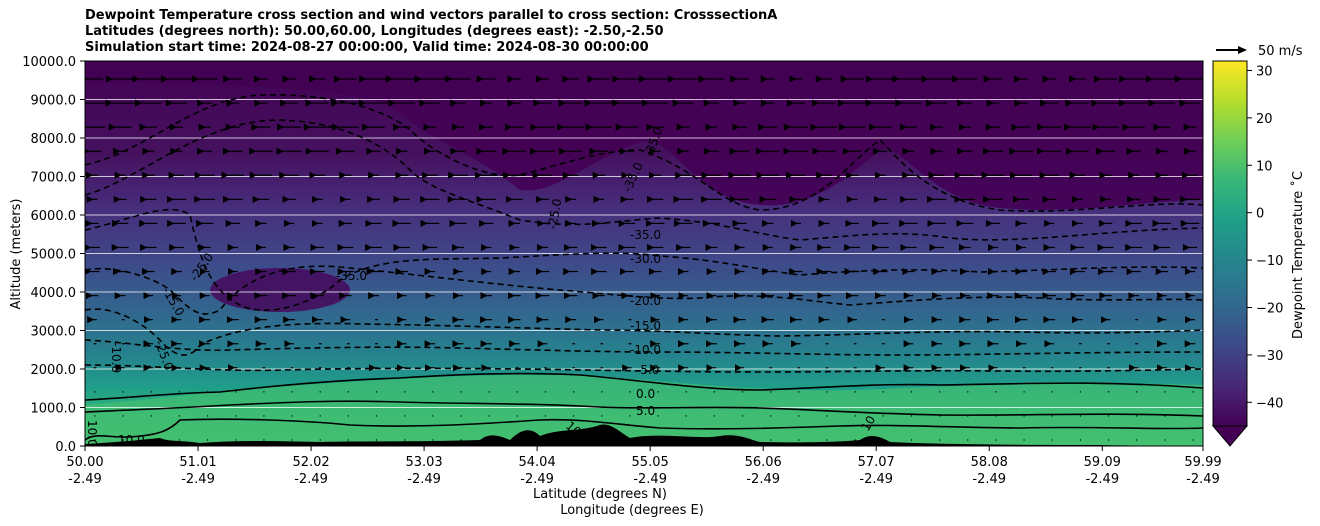  What do you see at coordinates (1269, 403) in the screenshot?
I see `colorbar-tick-label: −40` at bounding box center [1269, 403].